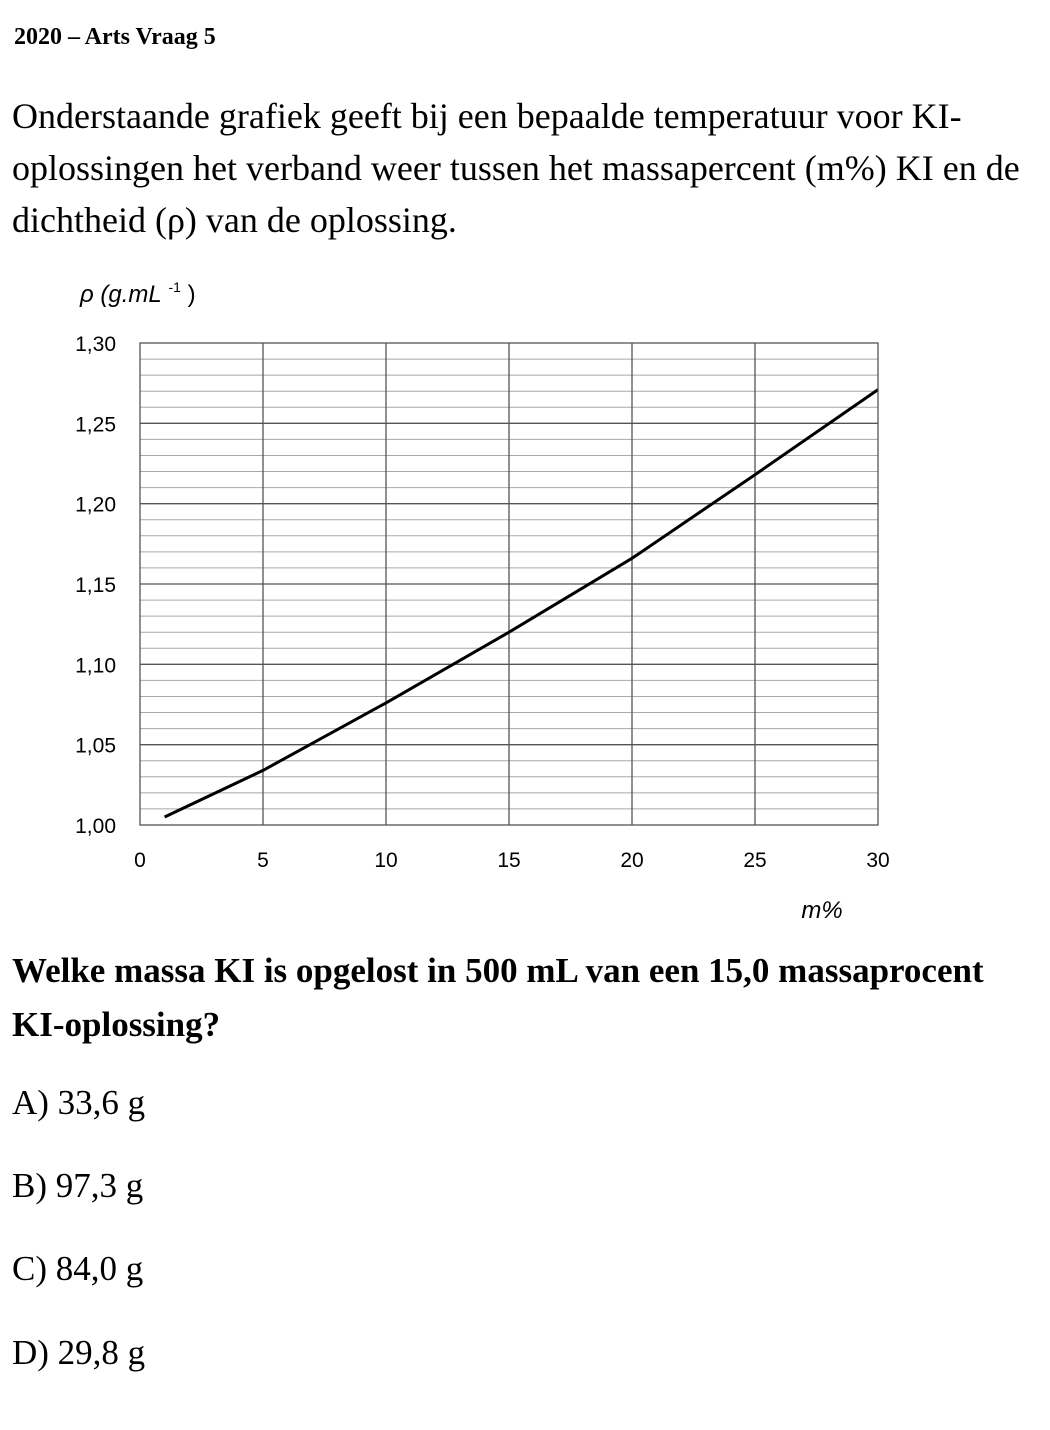 The width and height of the screenshot is (1050, 1430). Describe the element at coordinates (754, 860) in the screenshot. I see `x-tick-label: 25` at that location.